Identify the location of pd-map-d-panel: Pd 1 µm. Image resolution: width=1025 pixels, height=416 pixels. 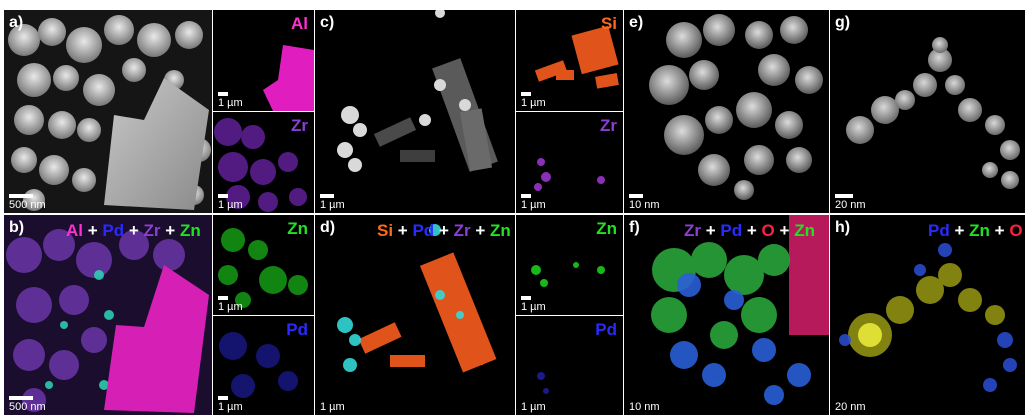
(569, 365).